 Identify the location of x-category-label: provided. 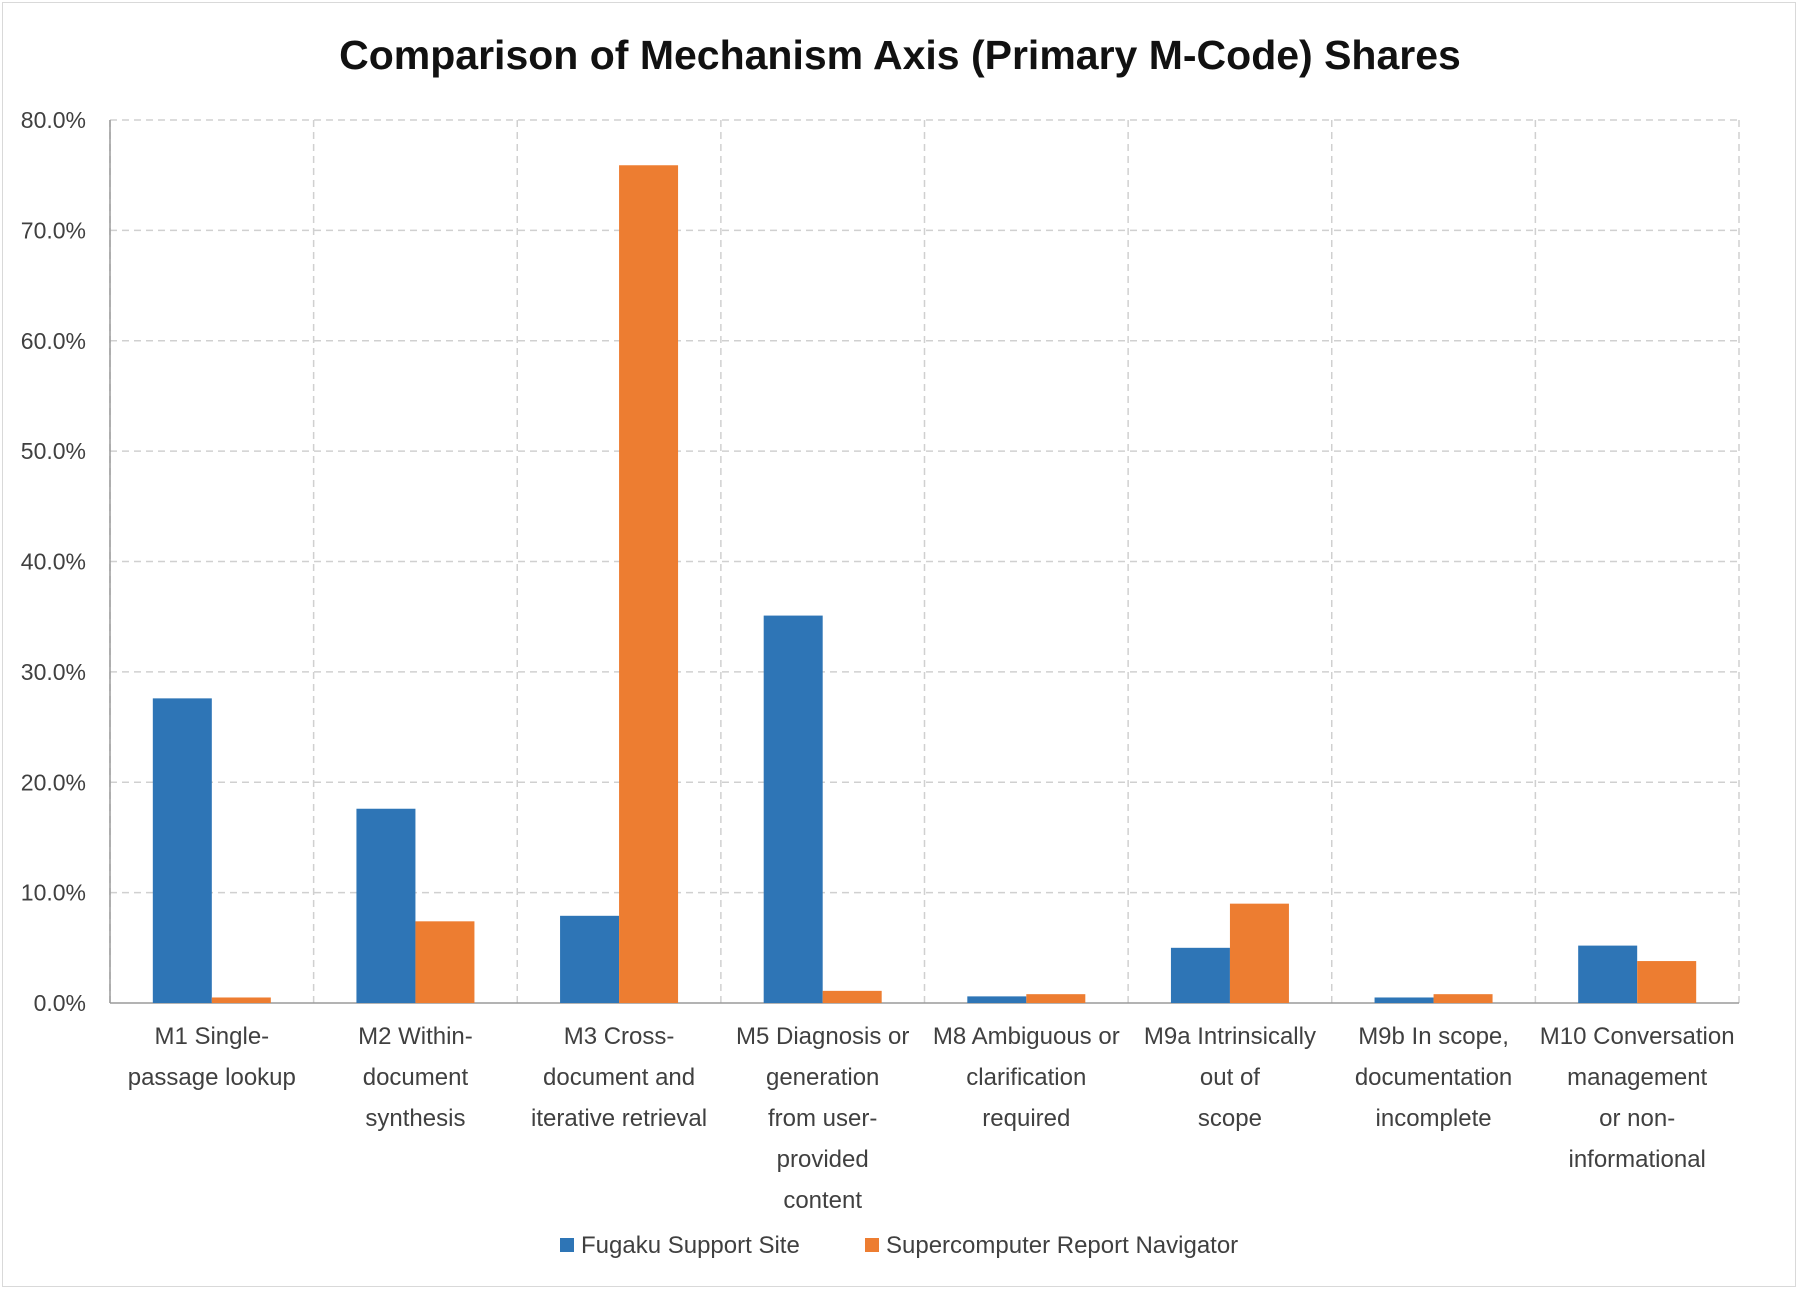
(823, 1159).